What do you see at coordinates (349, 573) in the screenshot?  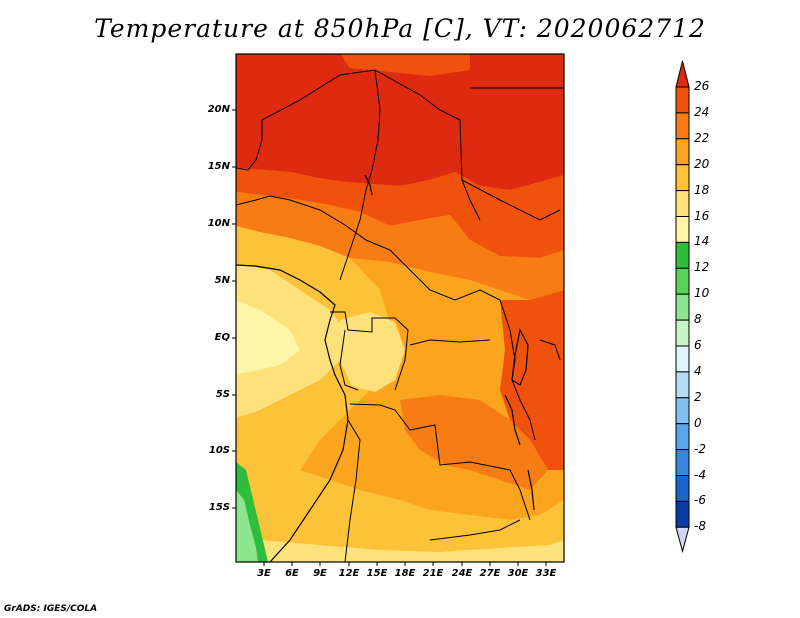 I see `lon-label: 12E` at bounding box center [349, 573].